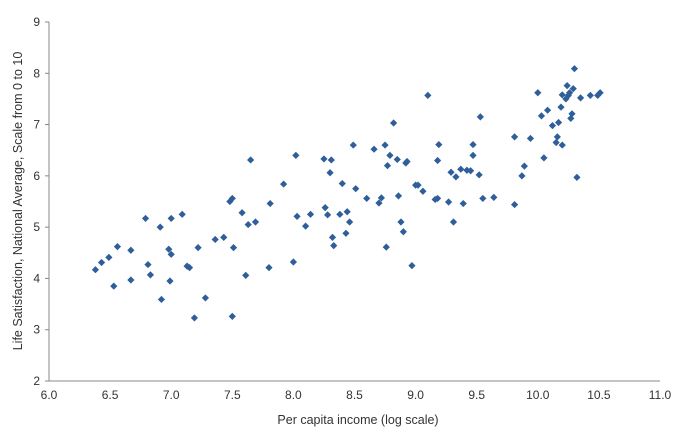  What do you see at coordinates (36, 125) in the screenshot?
I see `y-tick-label: 7` at bounding box center [36, 125].